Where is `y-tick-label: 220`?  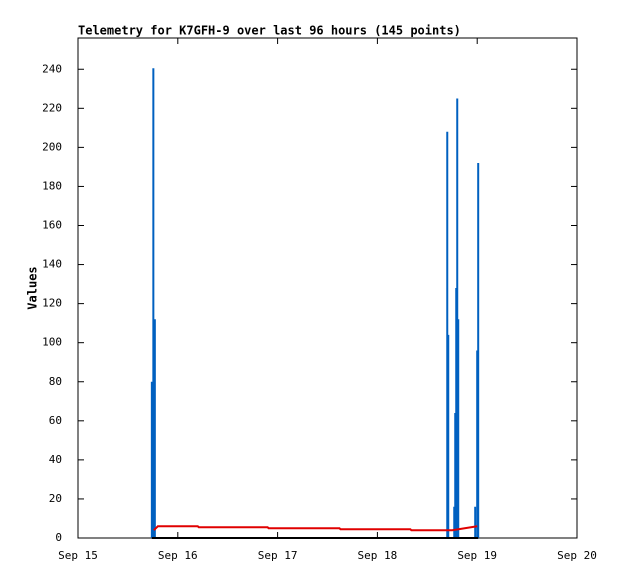 y-tick-label: 220 is located at coordinates (52, 107).